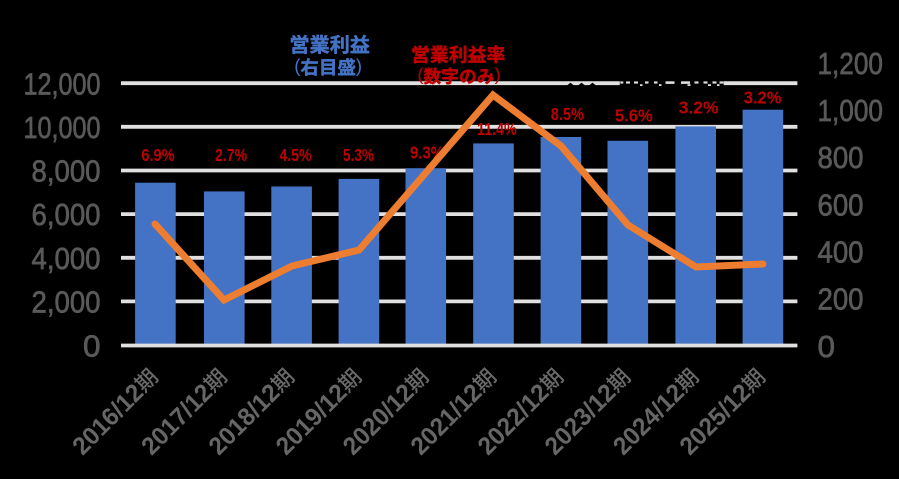 Image resolution: width=899 pixels, height=479 pixels. What do you see at coordinates (841, 158) in the screenshot?
I see `svg-text: 800` at bounding box center [841, 158].